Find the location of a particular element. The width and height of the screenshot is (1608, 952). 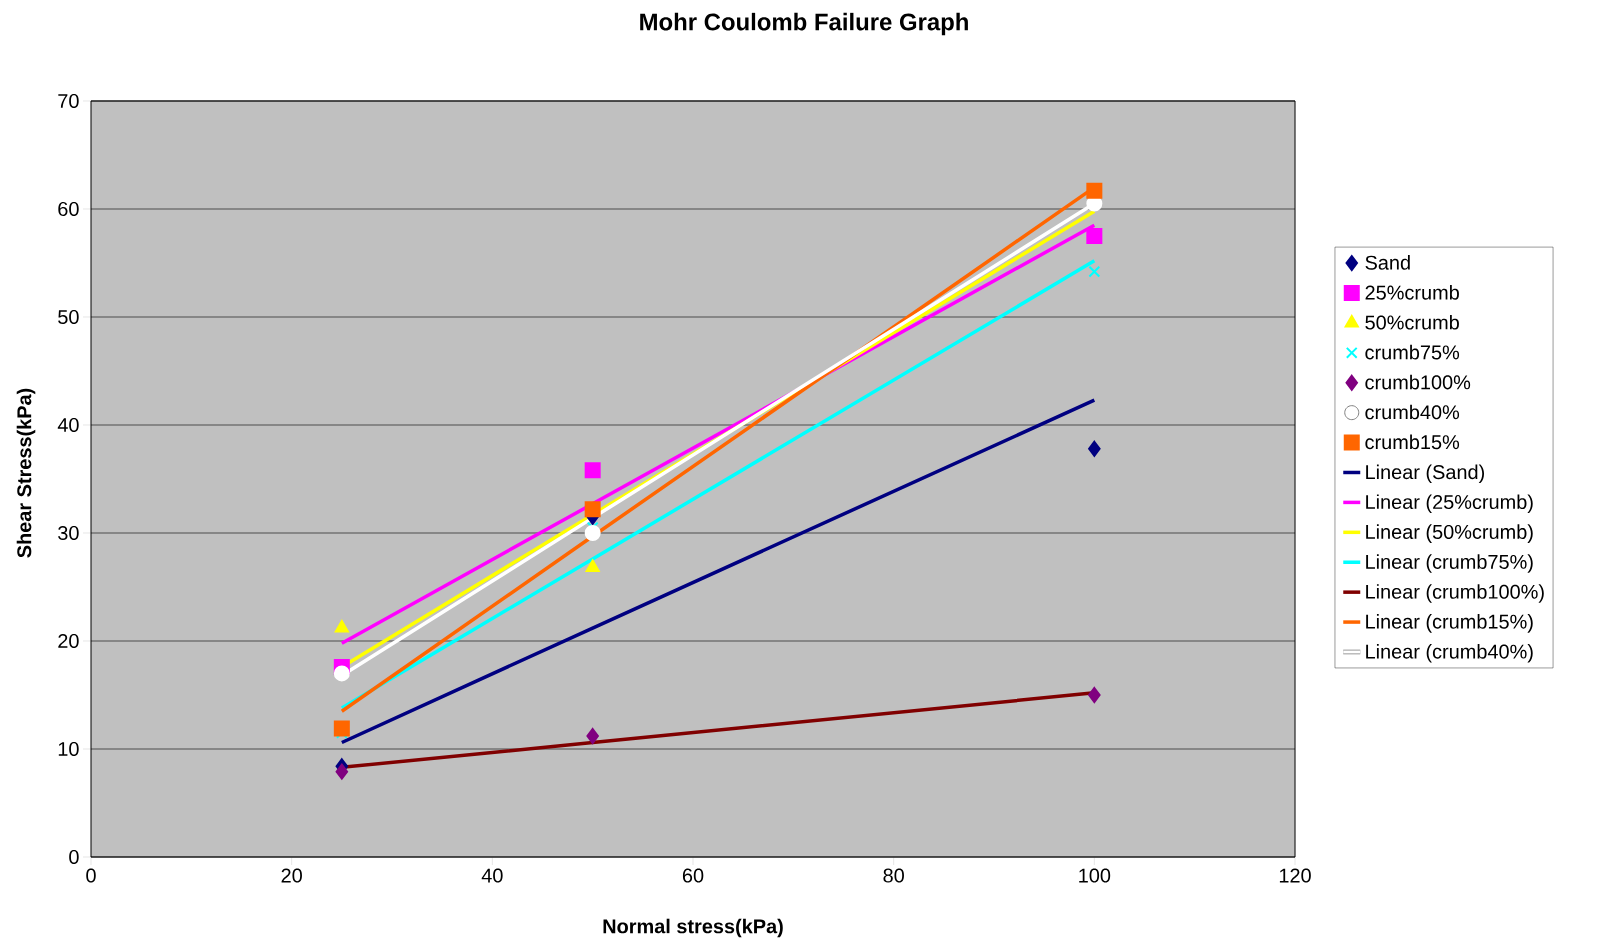

legend-label: 25%crumb is located at coordinates (1412, 292).